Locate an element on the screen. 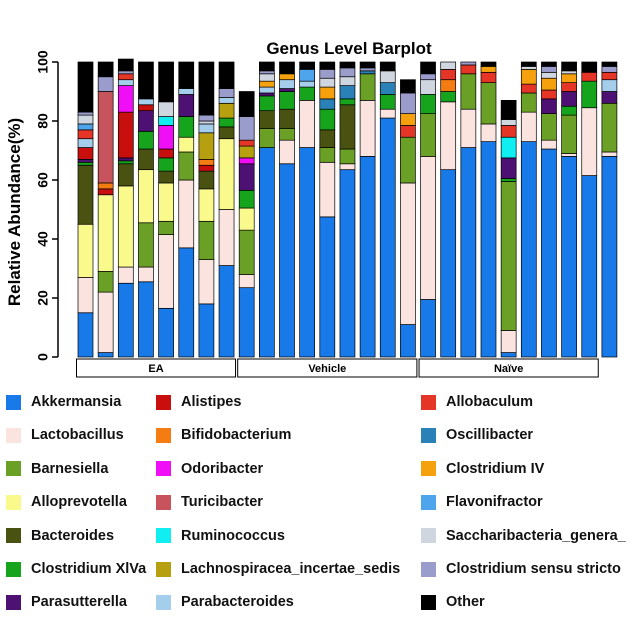  legend-label: Other is located at coordinates (465, 602).